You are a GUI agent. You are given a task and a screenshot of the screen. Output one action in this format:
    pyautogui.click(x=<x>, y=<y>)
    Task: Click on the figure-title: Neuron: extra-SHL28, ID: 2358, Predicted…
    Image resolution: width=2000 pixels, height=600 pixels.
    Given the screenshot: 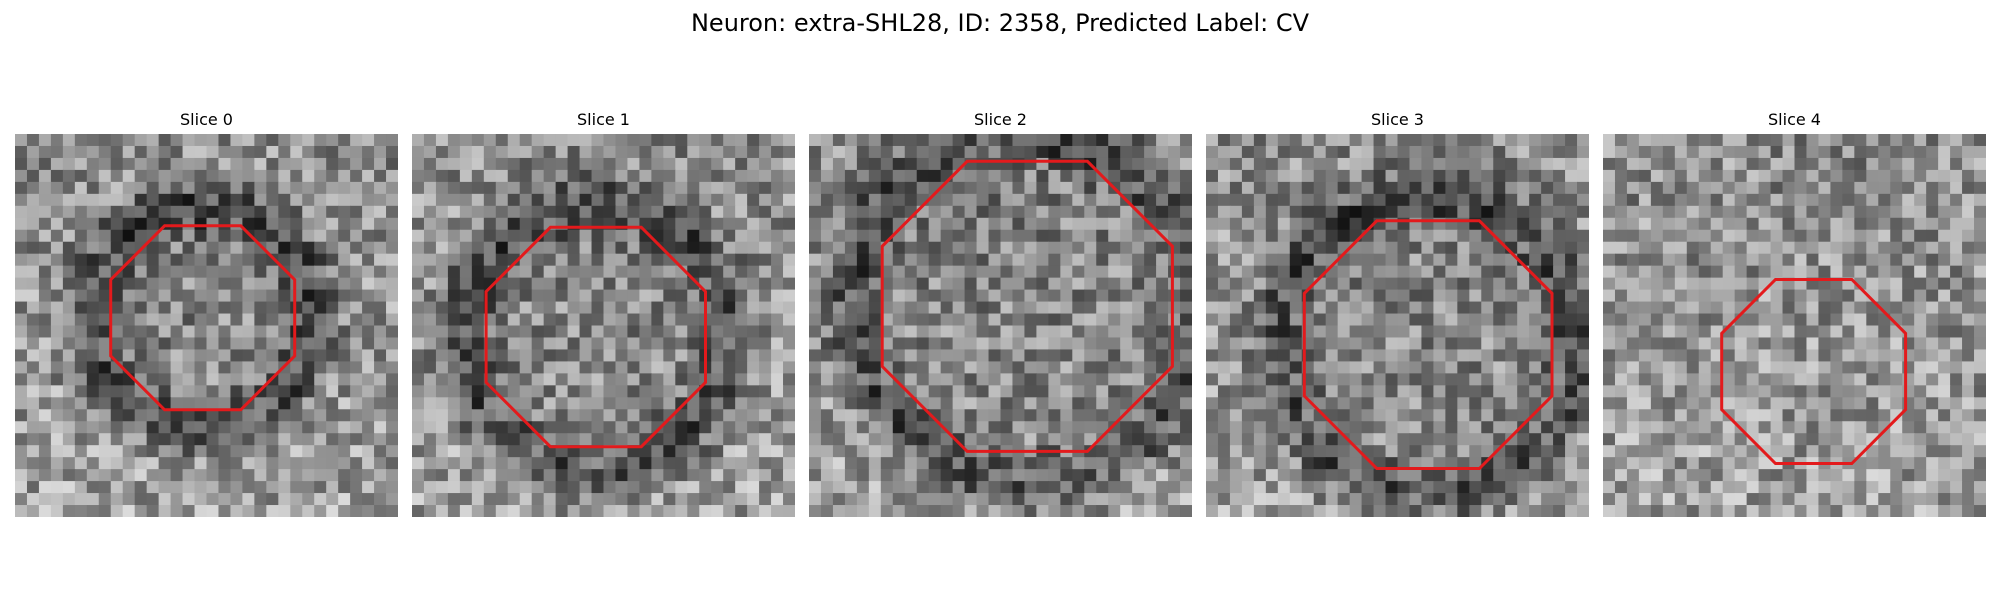 What is the action you would take?
    pyautogui.click(x=1000, y=23)
    